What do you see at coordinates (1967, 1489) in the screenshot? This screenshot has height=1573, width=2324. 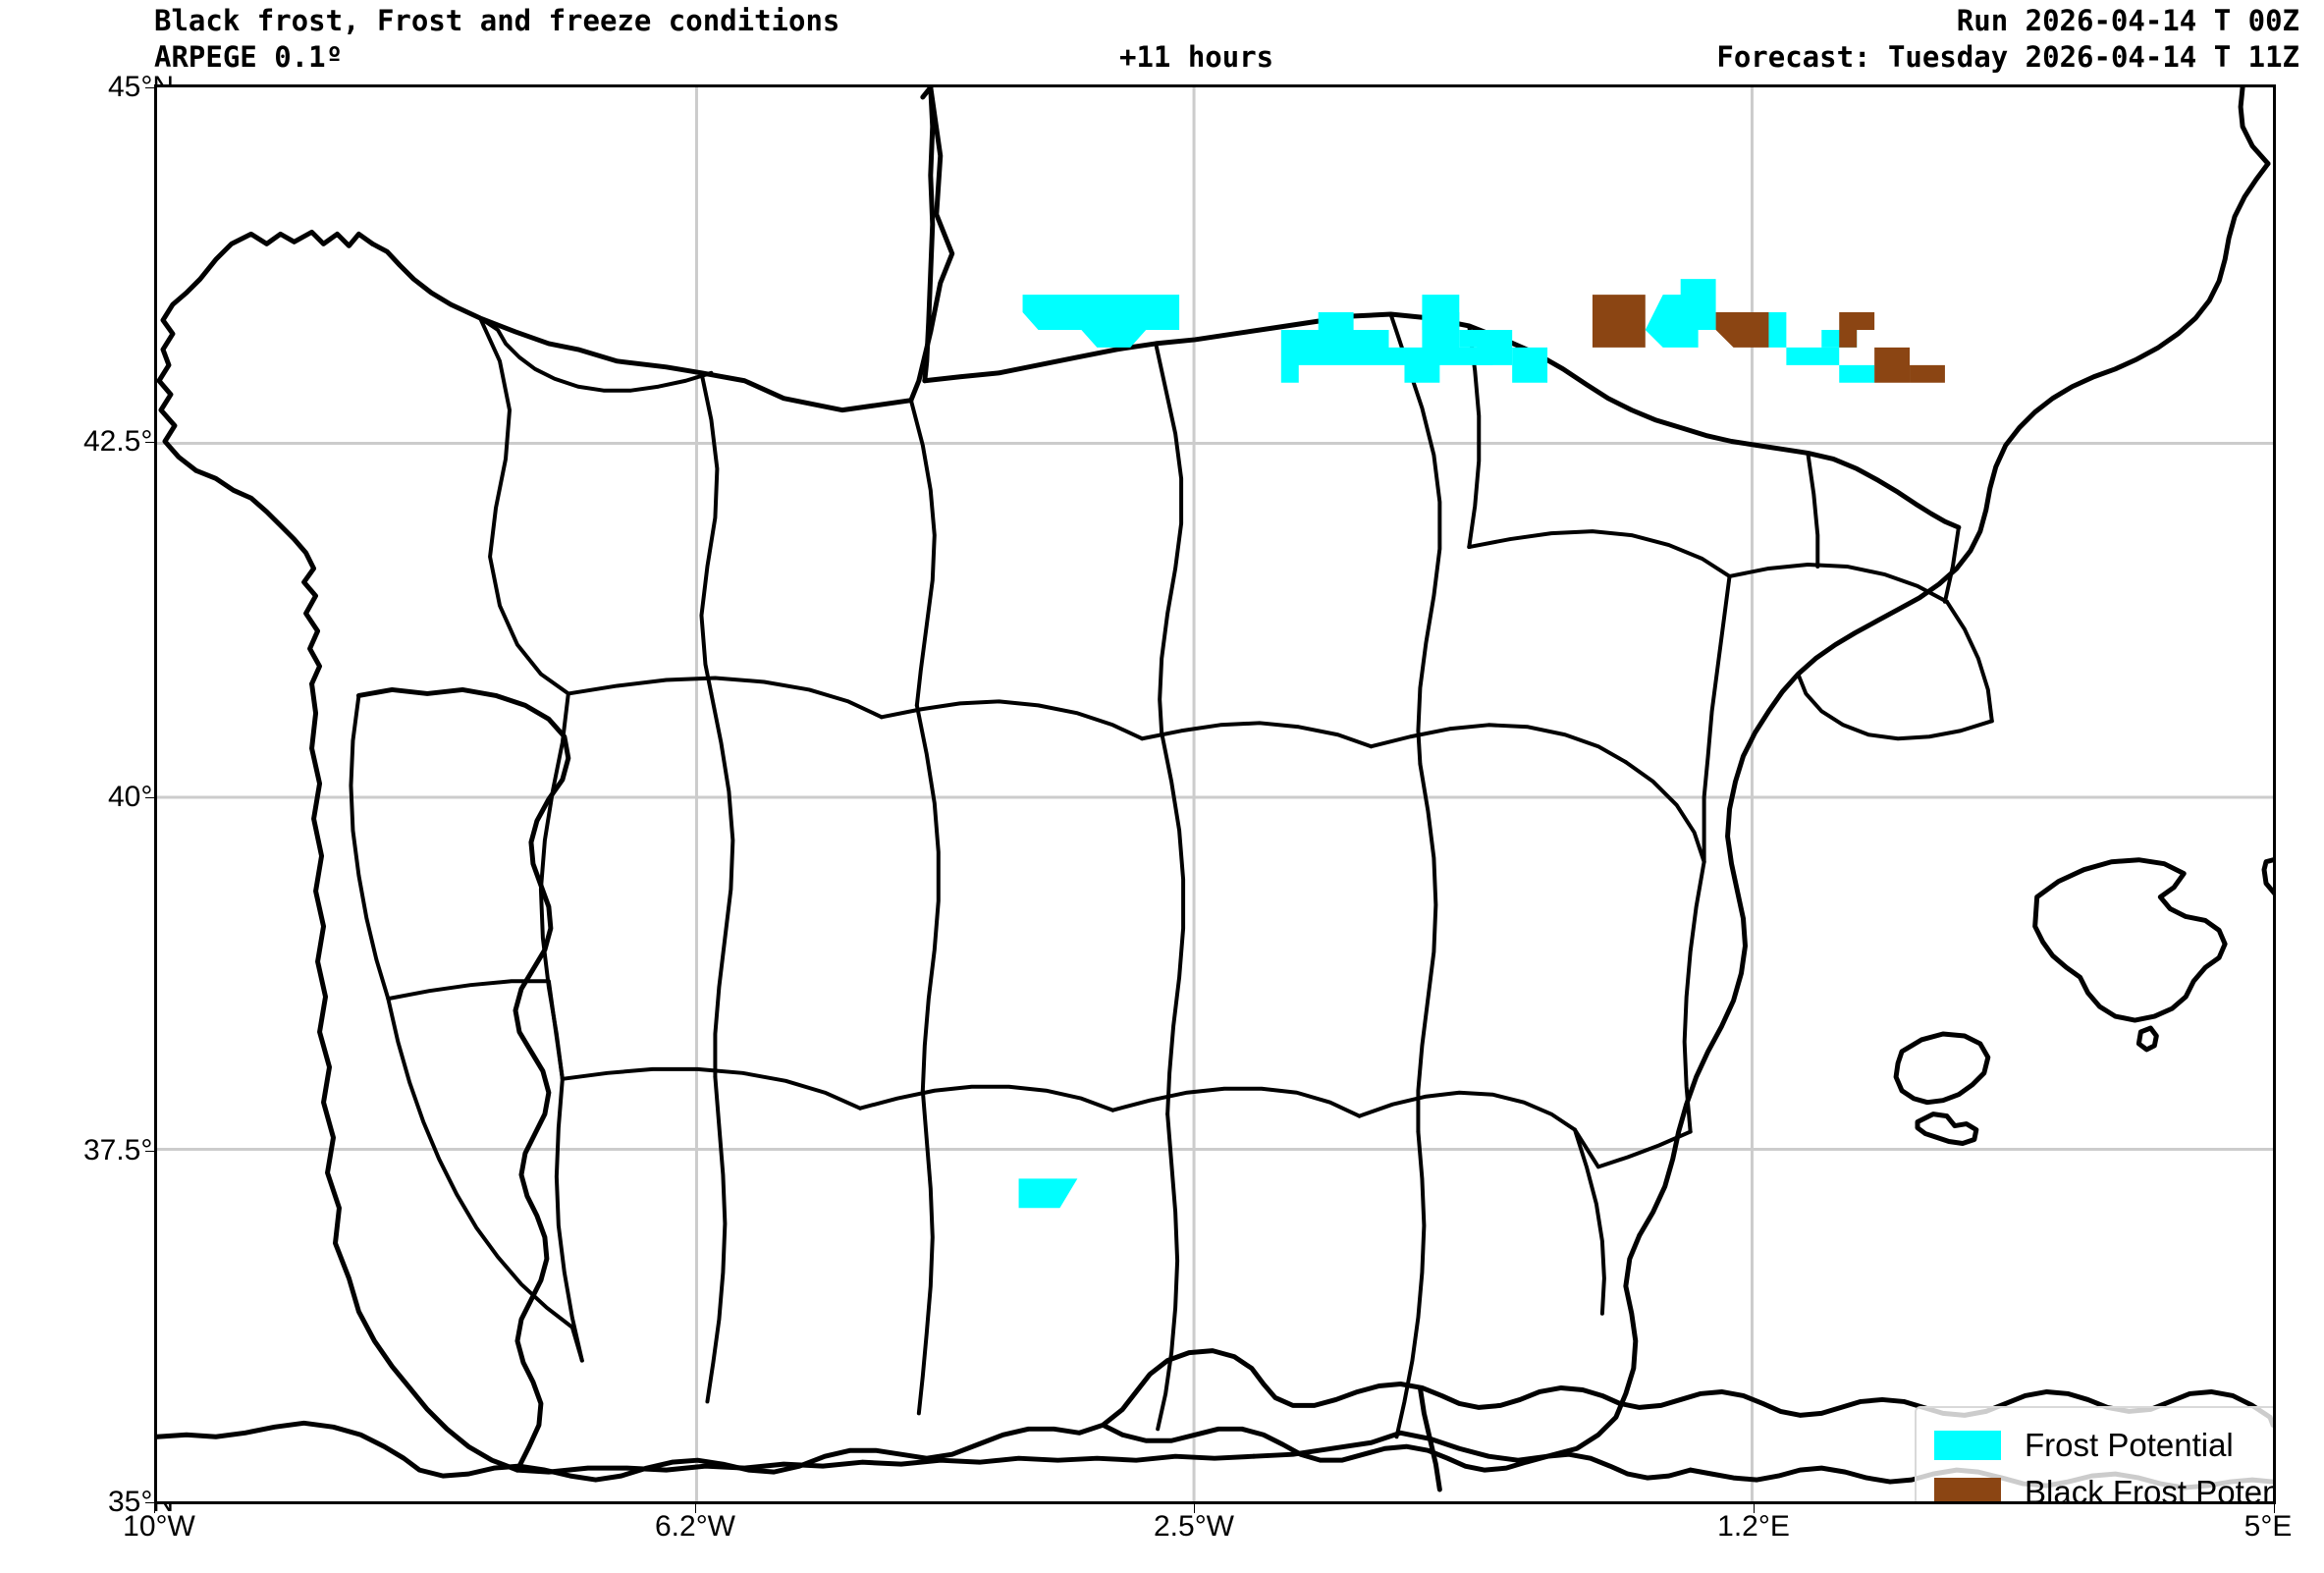 I see `legend-swatch-black-frost-potential` at bounding box center [1967, 1489].